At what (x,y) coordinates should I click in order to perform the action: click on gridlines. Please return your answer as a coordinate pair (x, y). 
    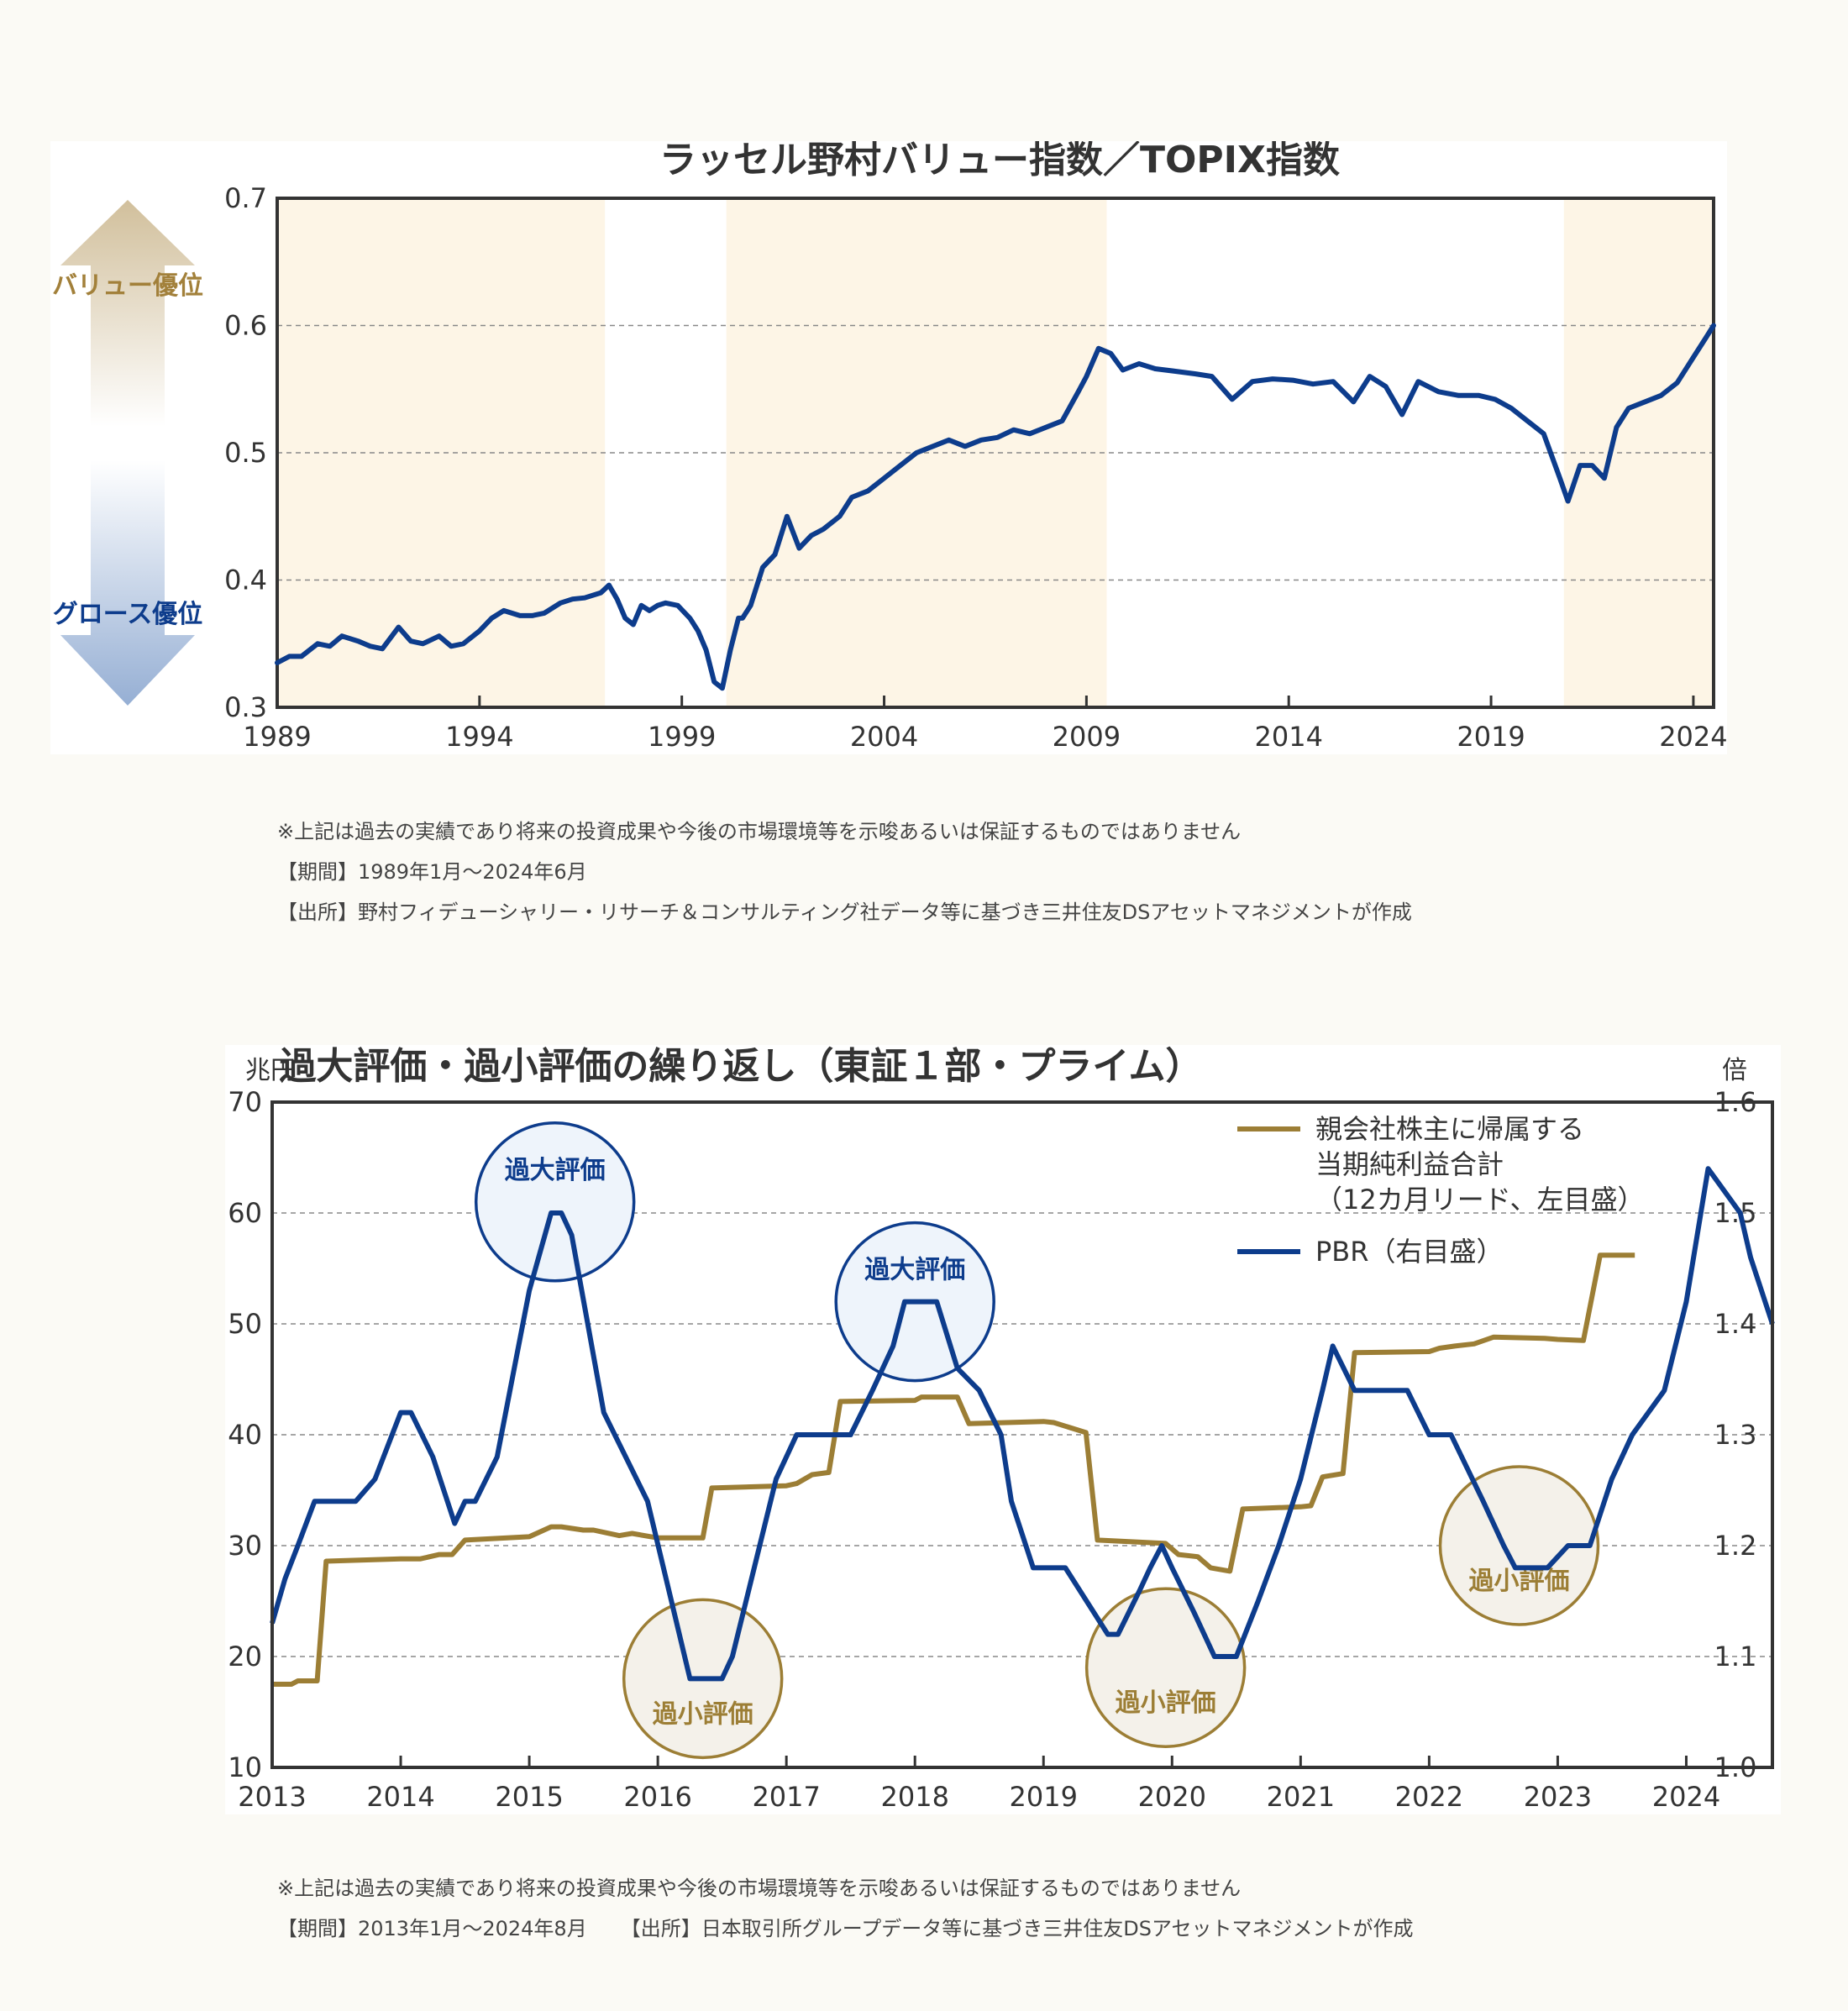
    Looking at the image, I should click on (995, 452).